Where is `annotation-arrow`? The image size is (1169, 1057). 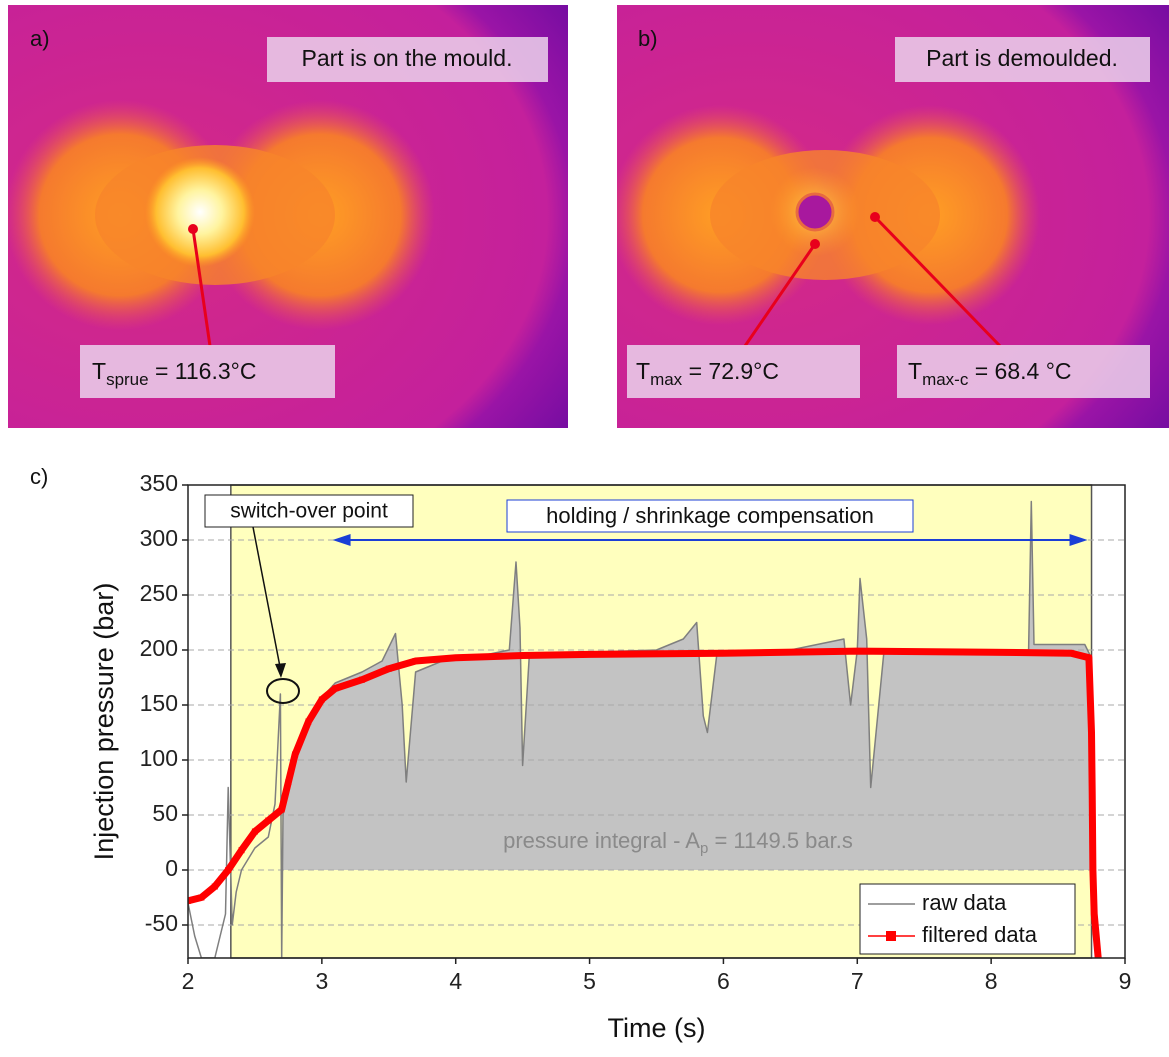
annotation-arrow is located at coordinates (267, 599).